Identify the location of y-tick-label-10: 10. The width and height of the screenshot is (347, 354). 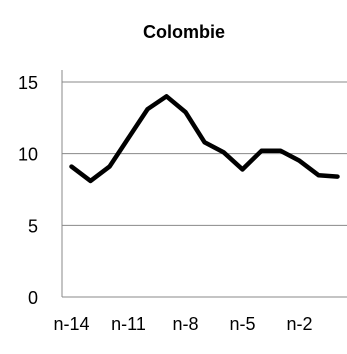
(28, 155).